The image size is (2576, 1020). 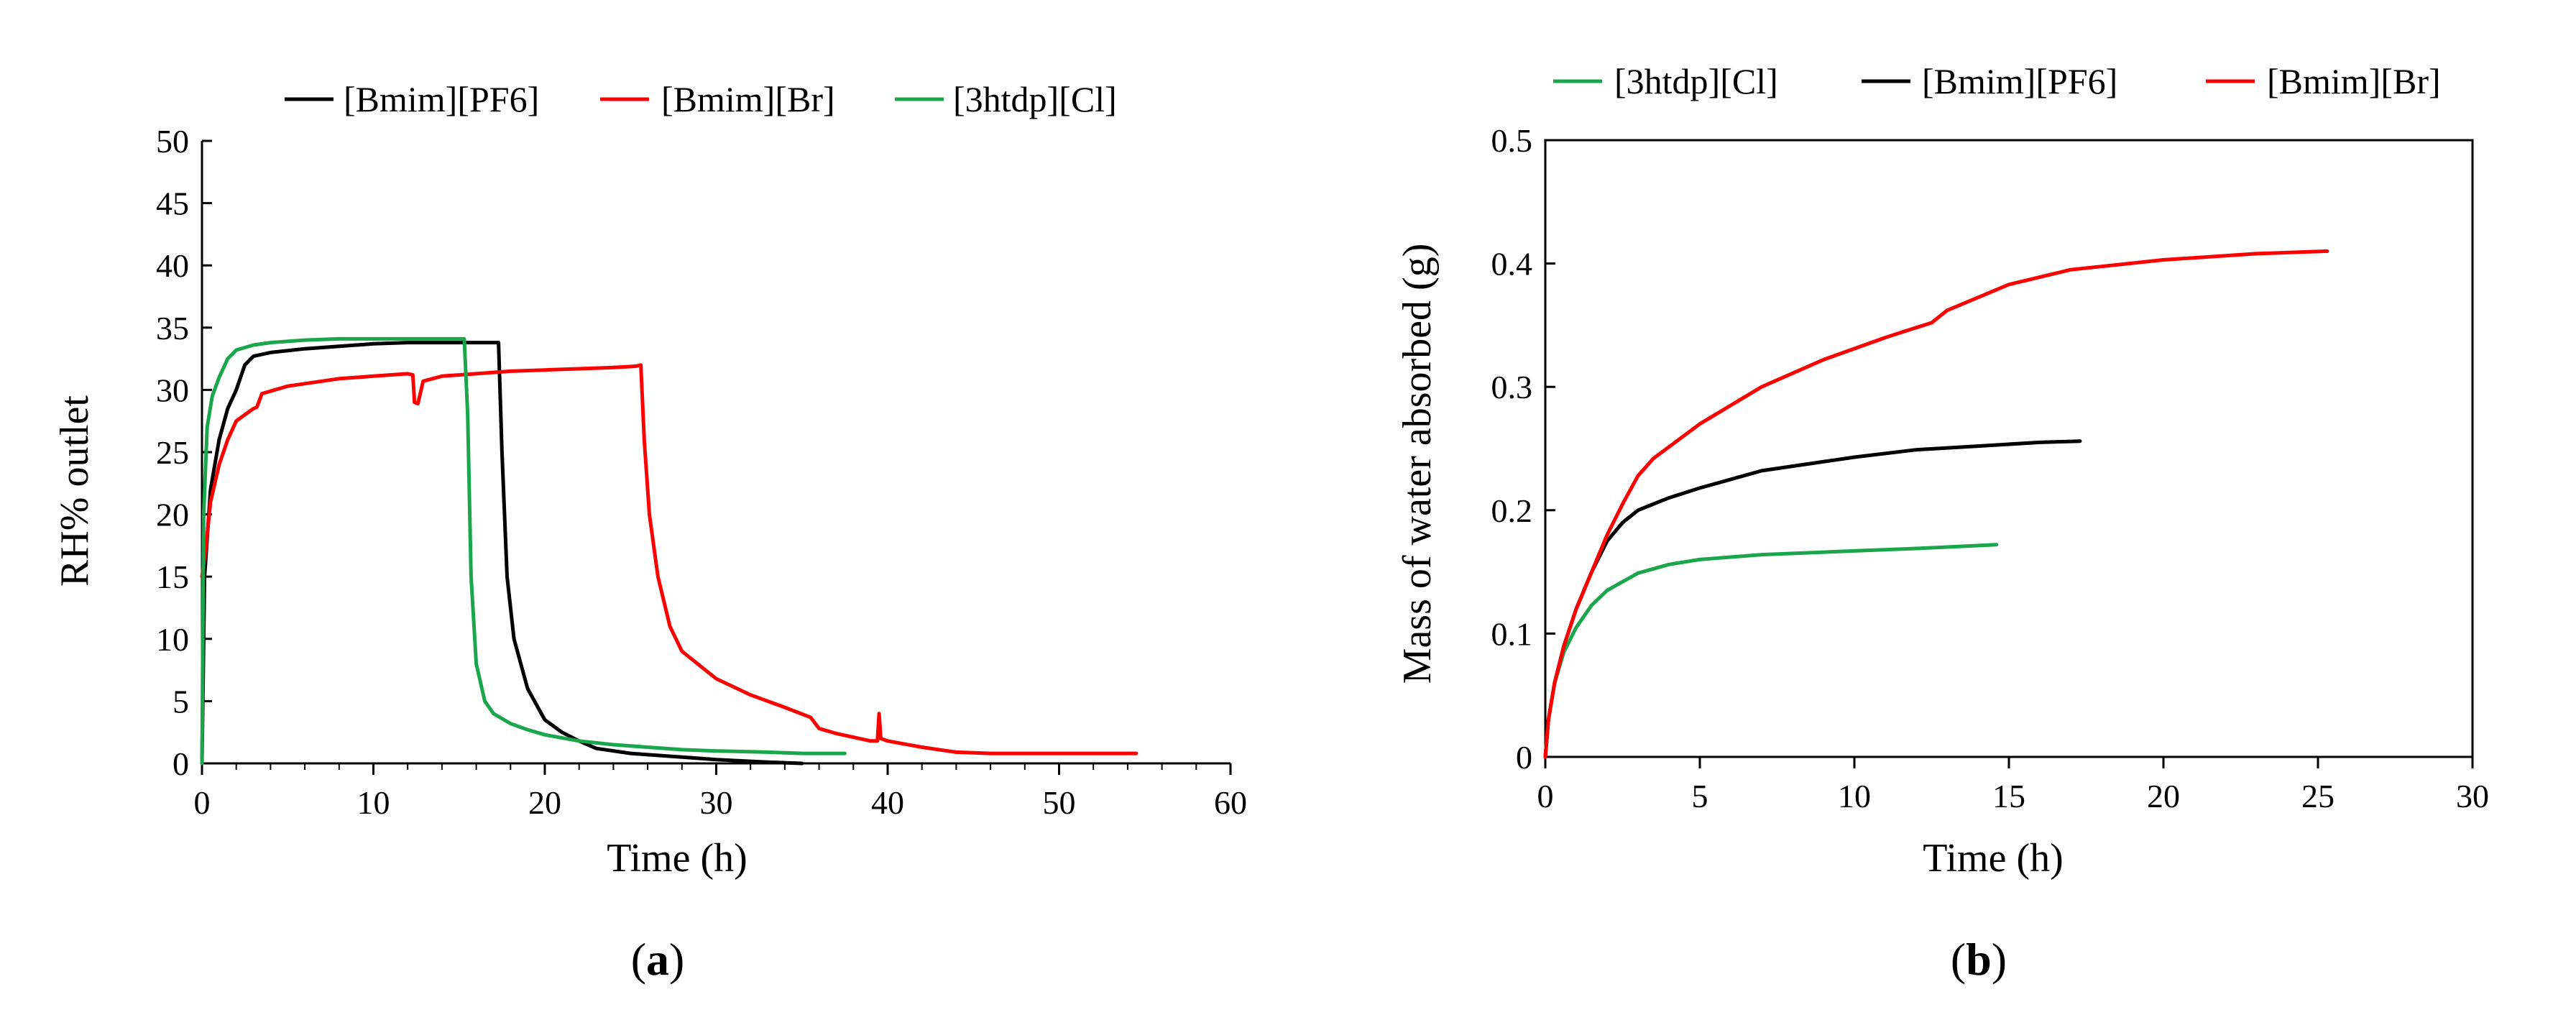 I want to click on panel-a-y-tick-label: 5, so click(x=180, y=701).